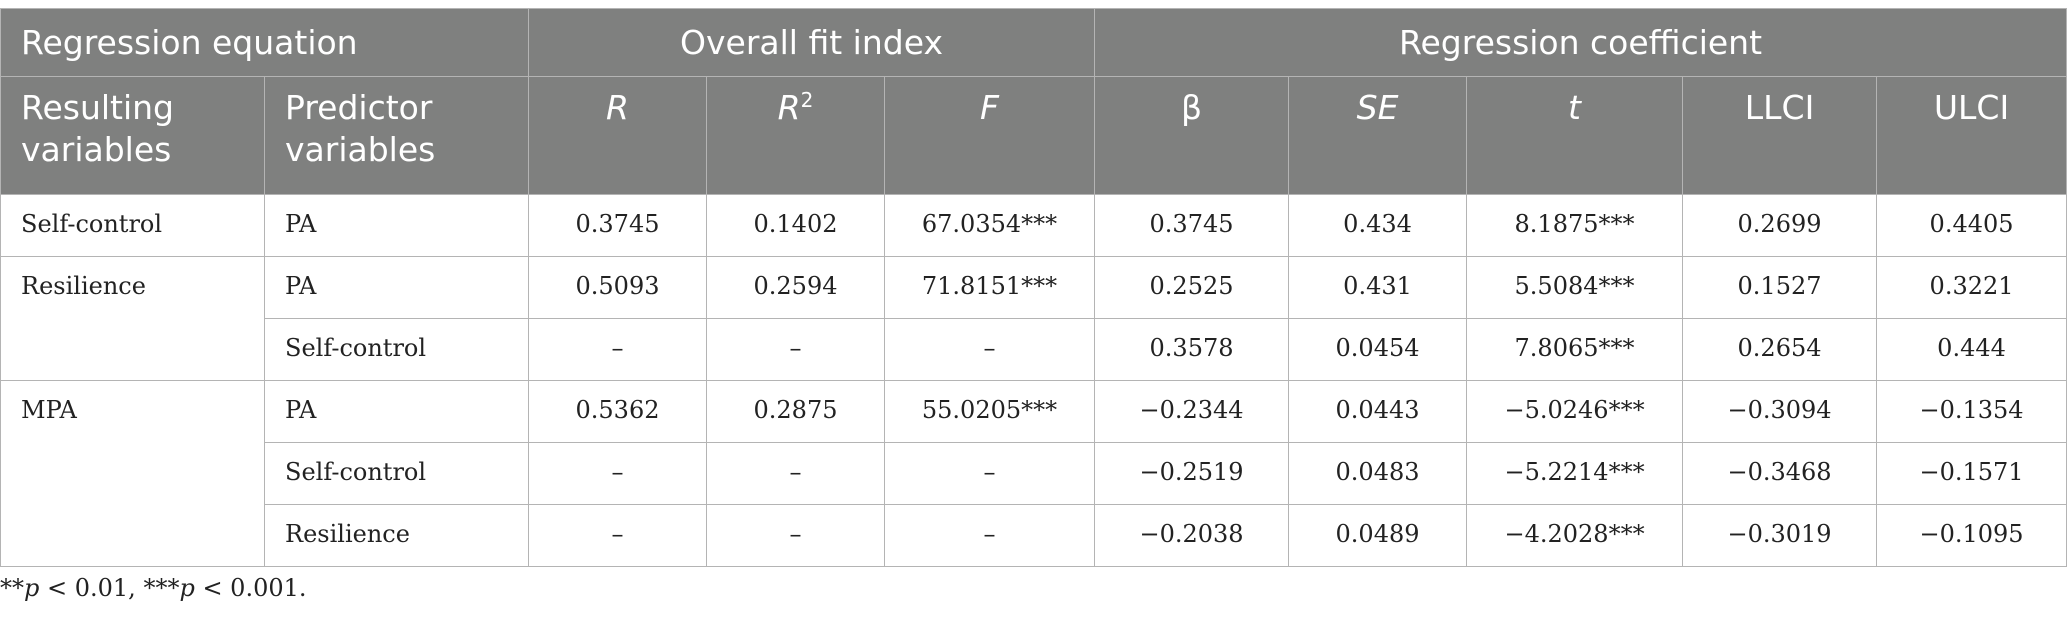  What do you see at coordinates (1192, 287) in the screenshot?
I see `cell-beta: 0.2525` at bounding box center [1192, 287].